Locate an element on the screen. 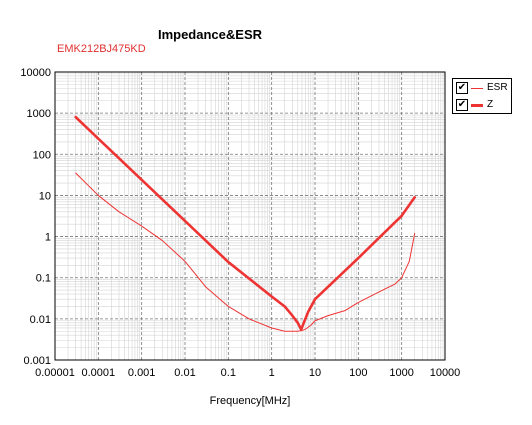 This screenshot has width=532, height=425. legend-esr-label: ESR is located at coordinates (497, 87).